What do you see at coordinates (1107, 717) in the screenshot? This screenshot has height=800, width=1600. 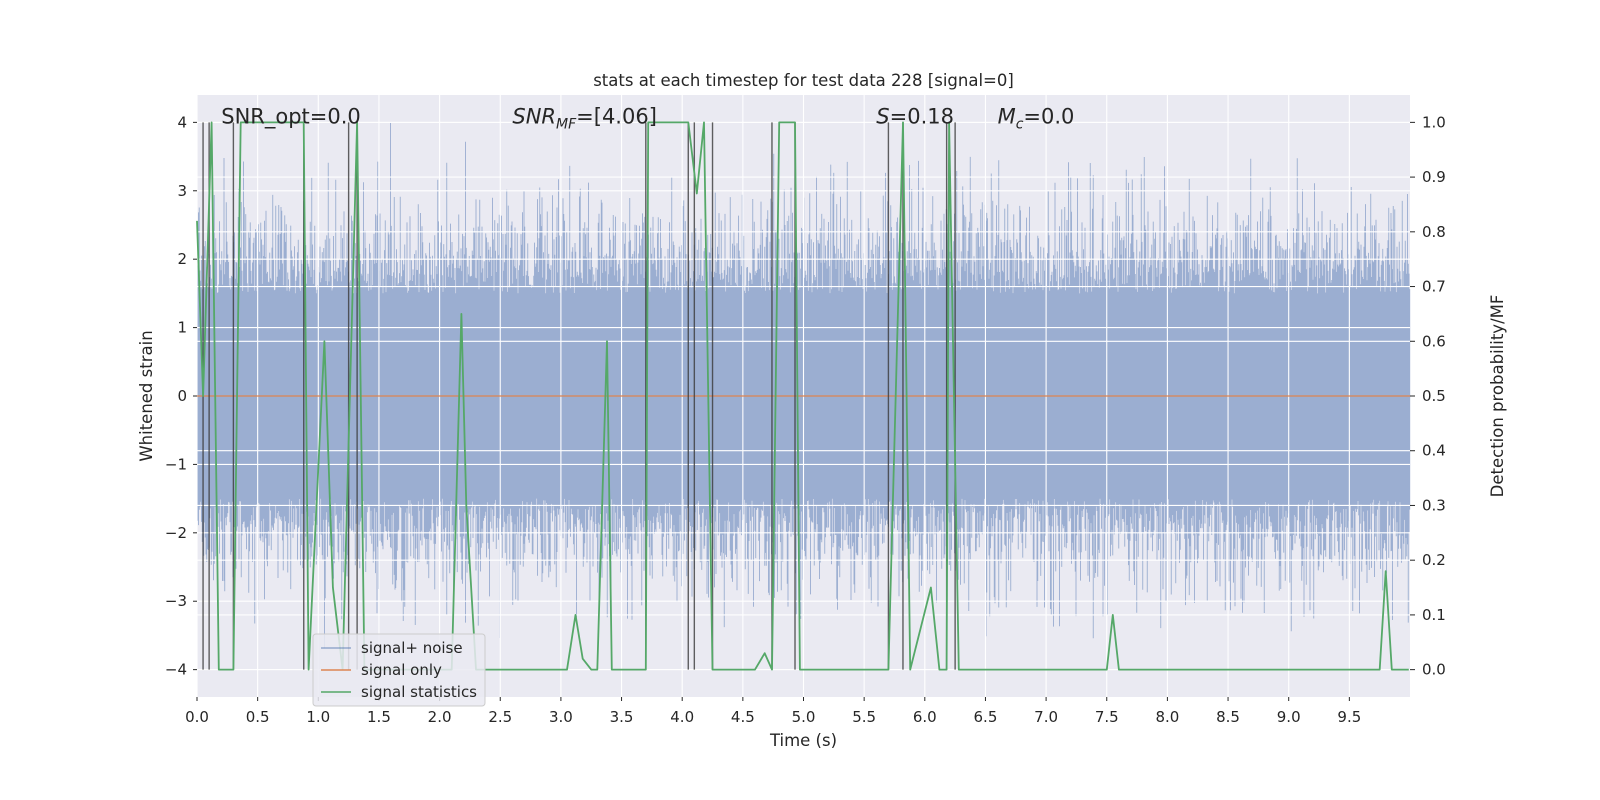 I see `x-tick-label: 7.5` at bounding box center [1107, 717].